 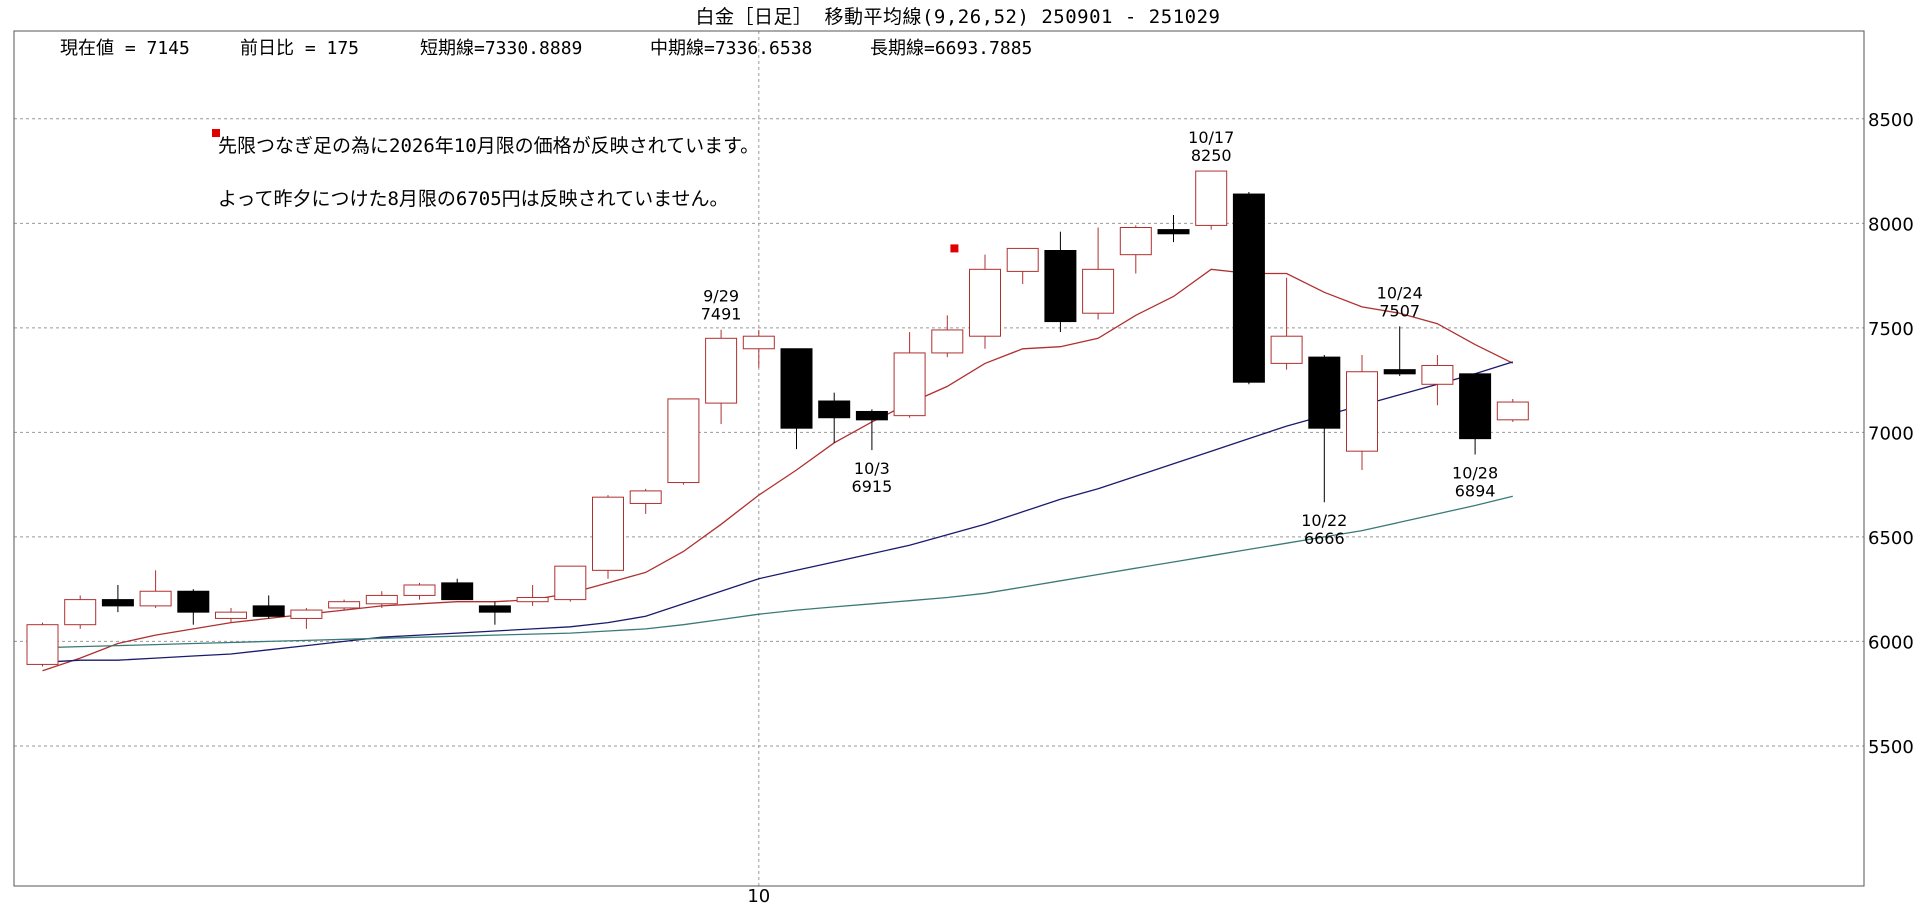 What do you see at coordinates (473, 199) in the screenshot?
I see `note-line-2: よって昨夕につけた8月限の6705円は反映されていません。` at bounding box center [473, 199].